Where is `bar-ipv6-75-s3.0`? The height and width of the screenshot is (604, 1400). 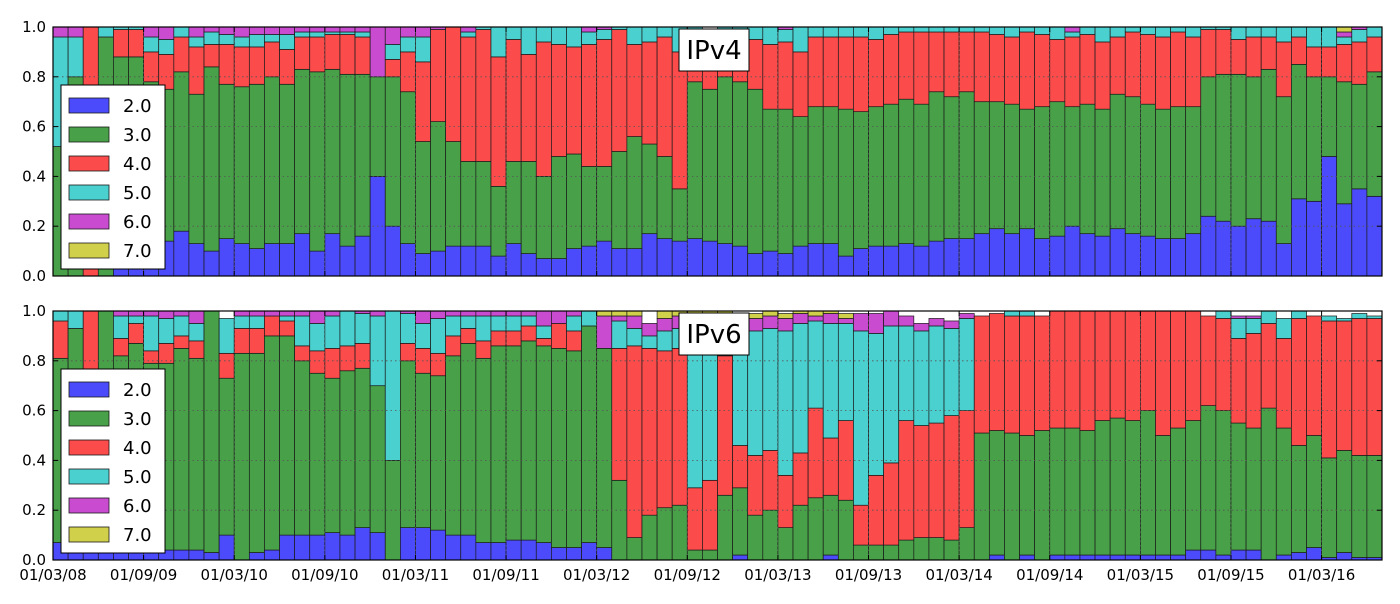
bar-ipv6-75-s3.0 is located at coordinates (1193, 485).